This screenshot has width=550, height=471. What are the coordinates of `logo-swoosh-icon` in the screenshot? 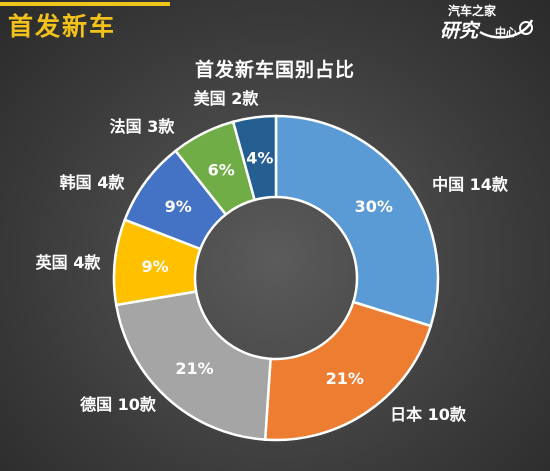 It's located at (506, 29).